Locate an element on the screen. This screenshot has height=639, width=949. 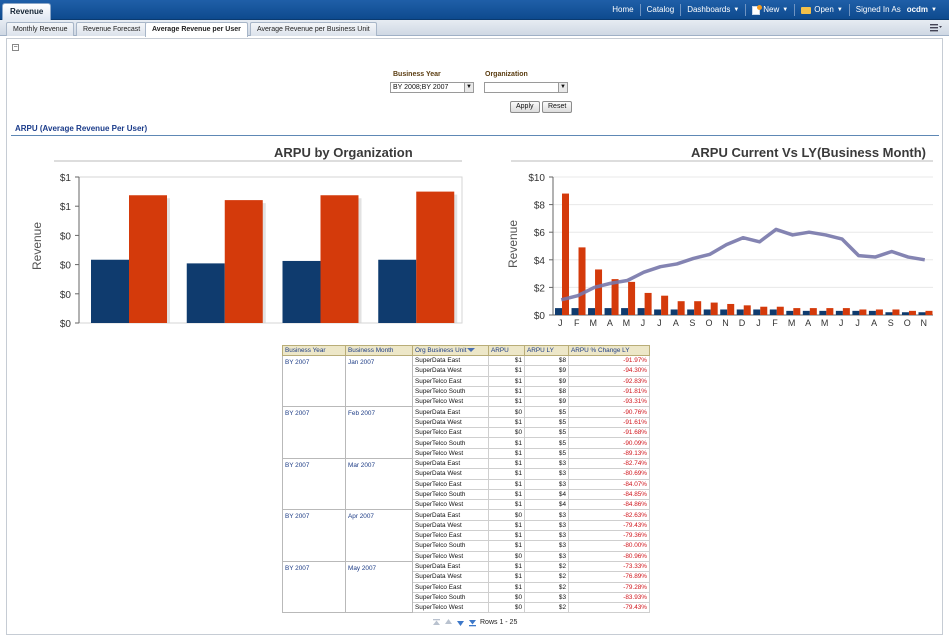
col-arpu-ly: ARPU LY is located at coordinates (546, 350).